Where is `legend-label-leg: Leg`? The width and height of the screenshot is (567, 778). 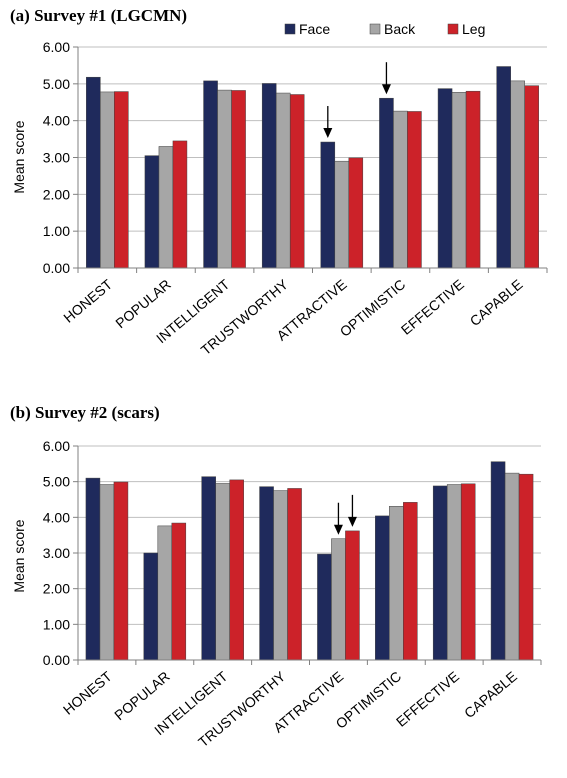 legend-label-leg: Leg is located at coordinates (473, 29).